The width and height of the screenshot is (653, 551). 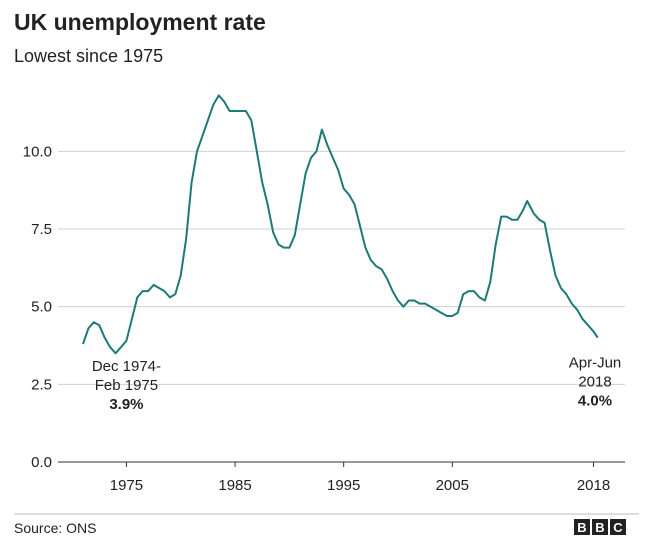 I want to click on annotation: Dec 1974-, so click(x=126, y=366).